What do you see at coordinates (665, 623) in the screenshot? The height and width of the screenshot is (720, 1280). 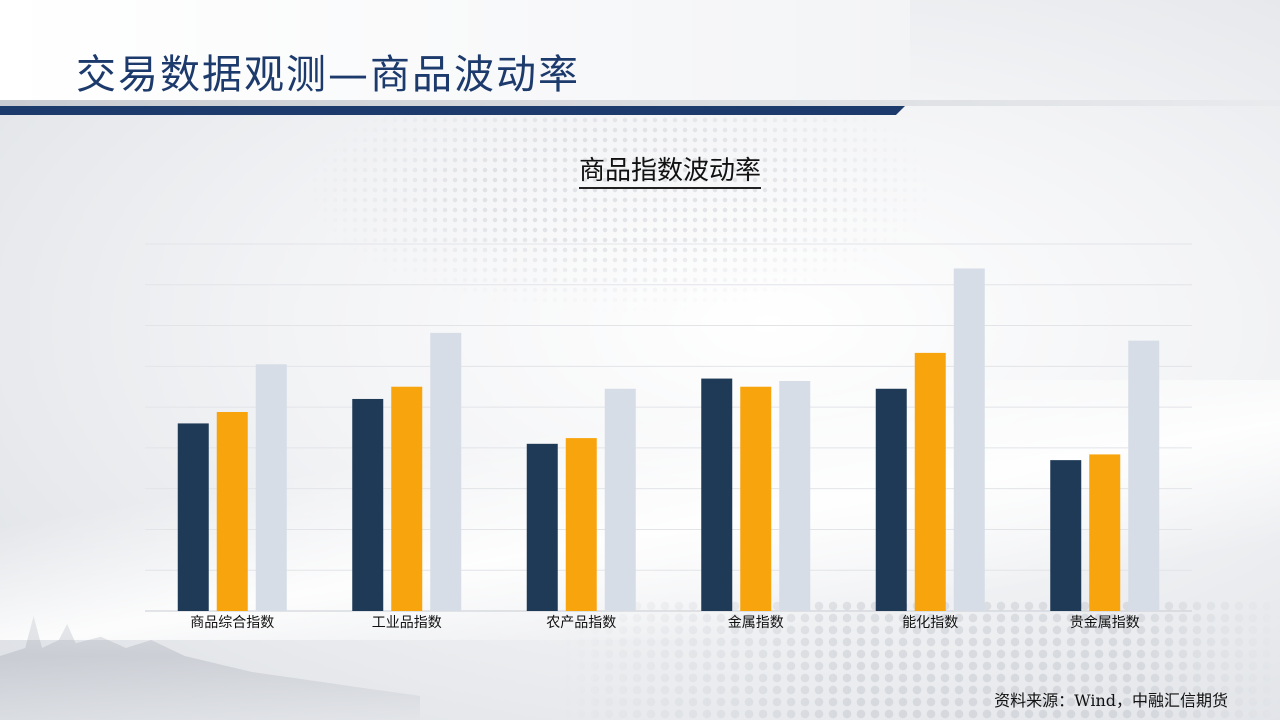 I see `chart-tick-labels: 商品综合指数 工业品指数 农产品指数 金属指数 能化指数 贵金属指数` at bounding box center [665, 623].